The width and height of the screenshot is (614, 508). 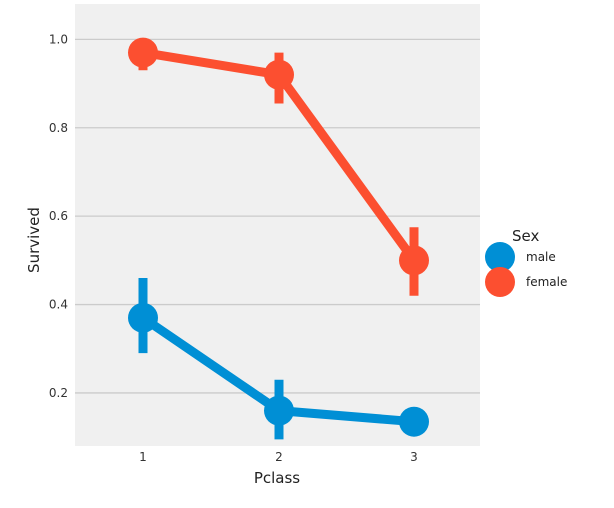 I want to click on legend-label-female: female, so click(x=546, y=282).